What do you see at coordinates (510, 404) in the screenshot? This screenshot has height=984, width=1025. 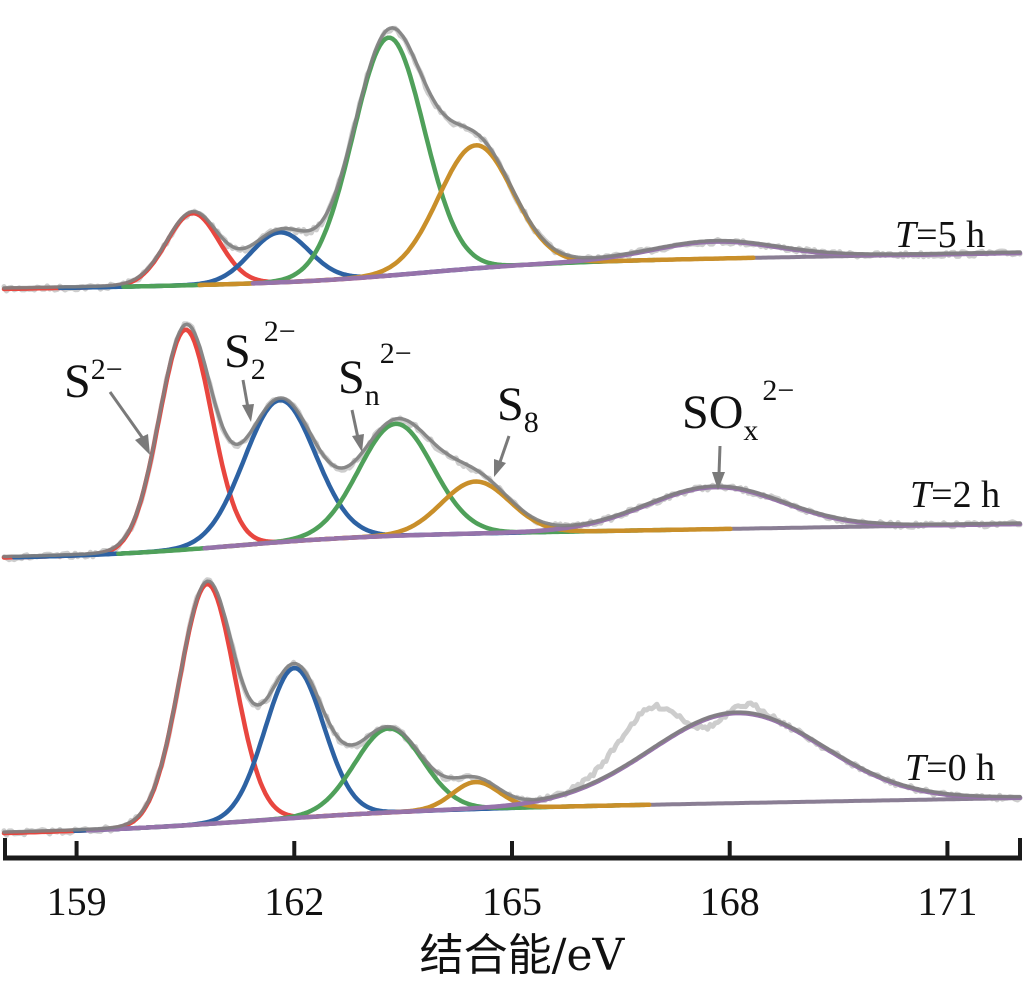 I see `annotation-s8-base: S` at bounding box center [510, 404].